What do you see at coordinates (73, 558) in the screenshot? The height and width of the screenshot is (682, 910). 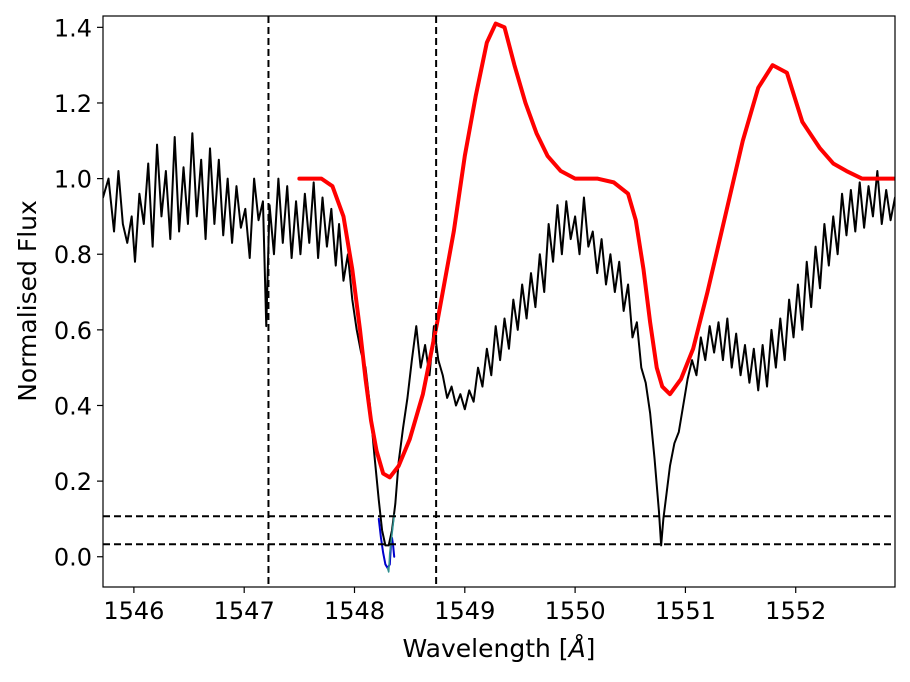 I see `y-tick-label: 0.0` at bounding box center [73, 558].